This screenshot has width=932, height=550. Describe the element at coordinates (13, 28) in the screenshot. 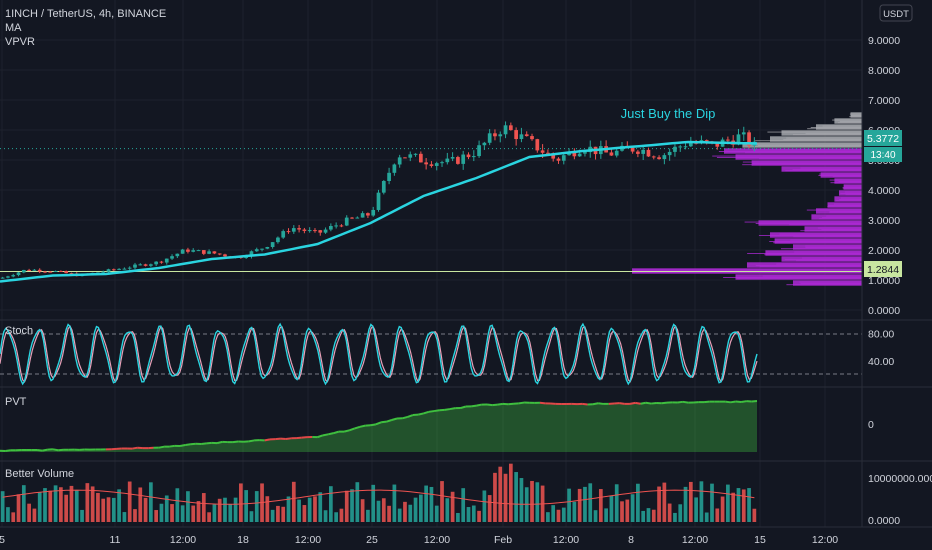

I see `indicator-ma-label: MA` at that location.